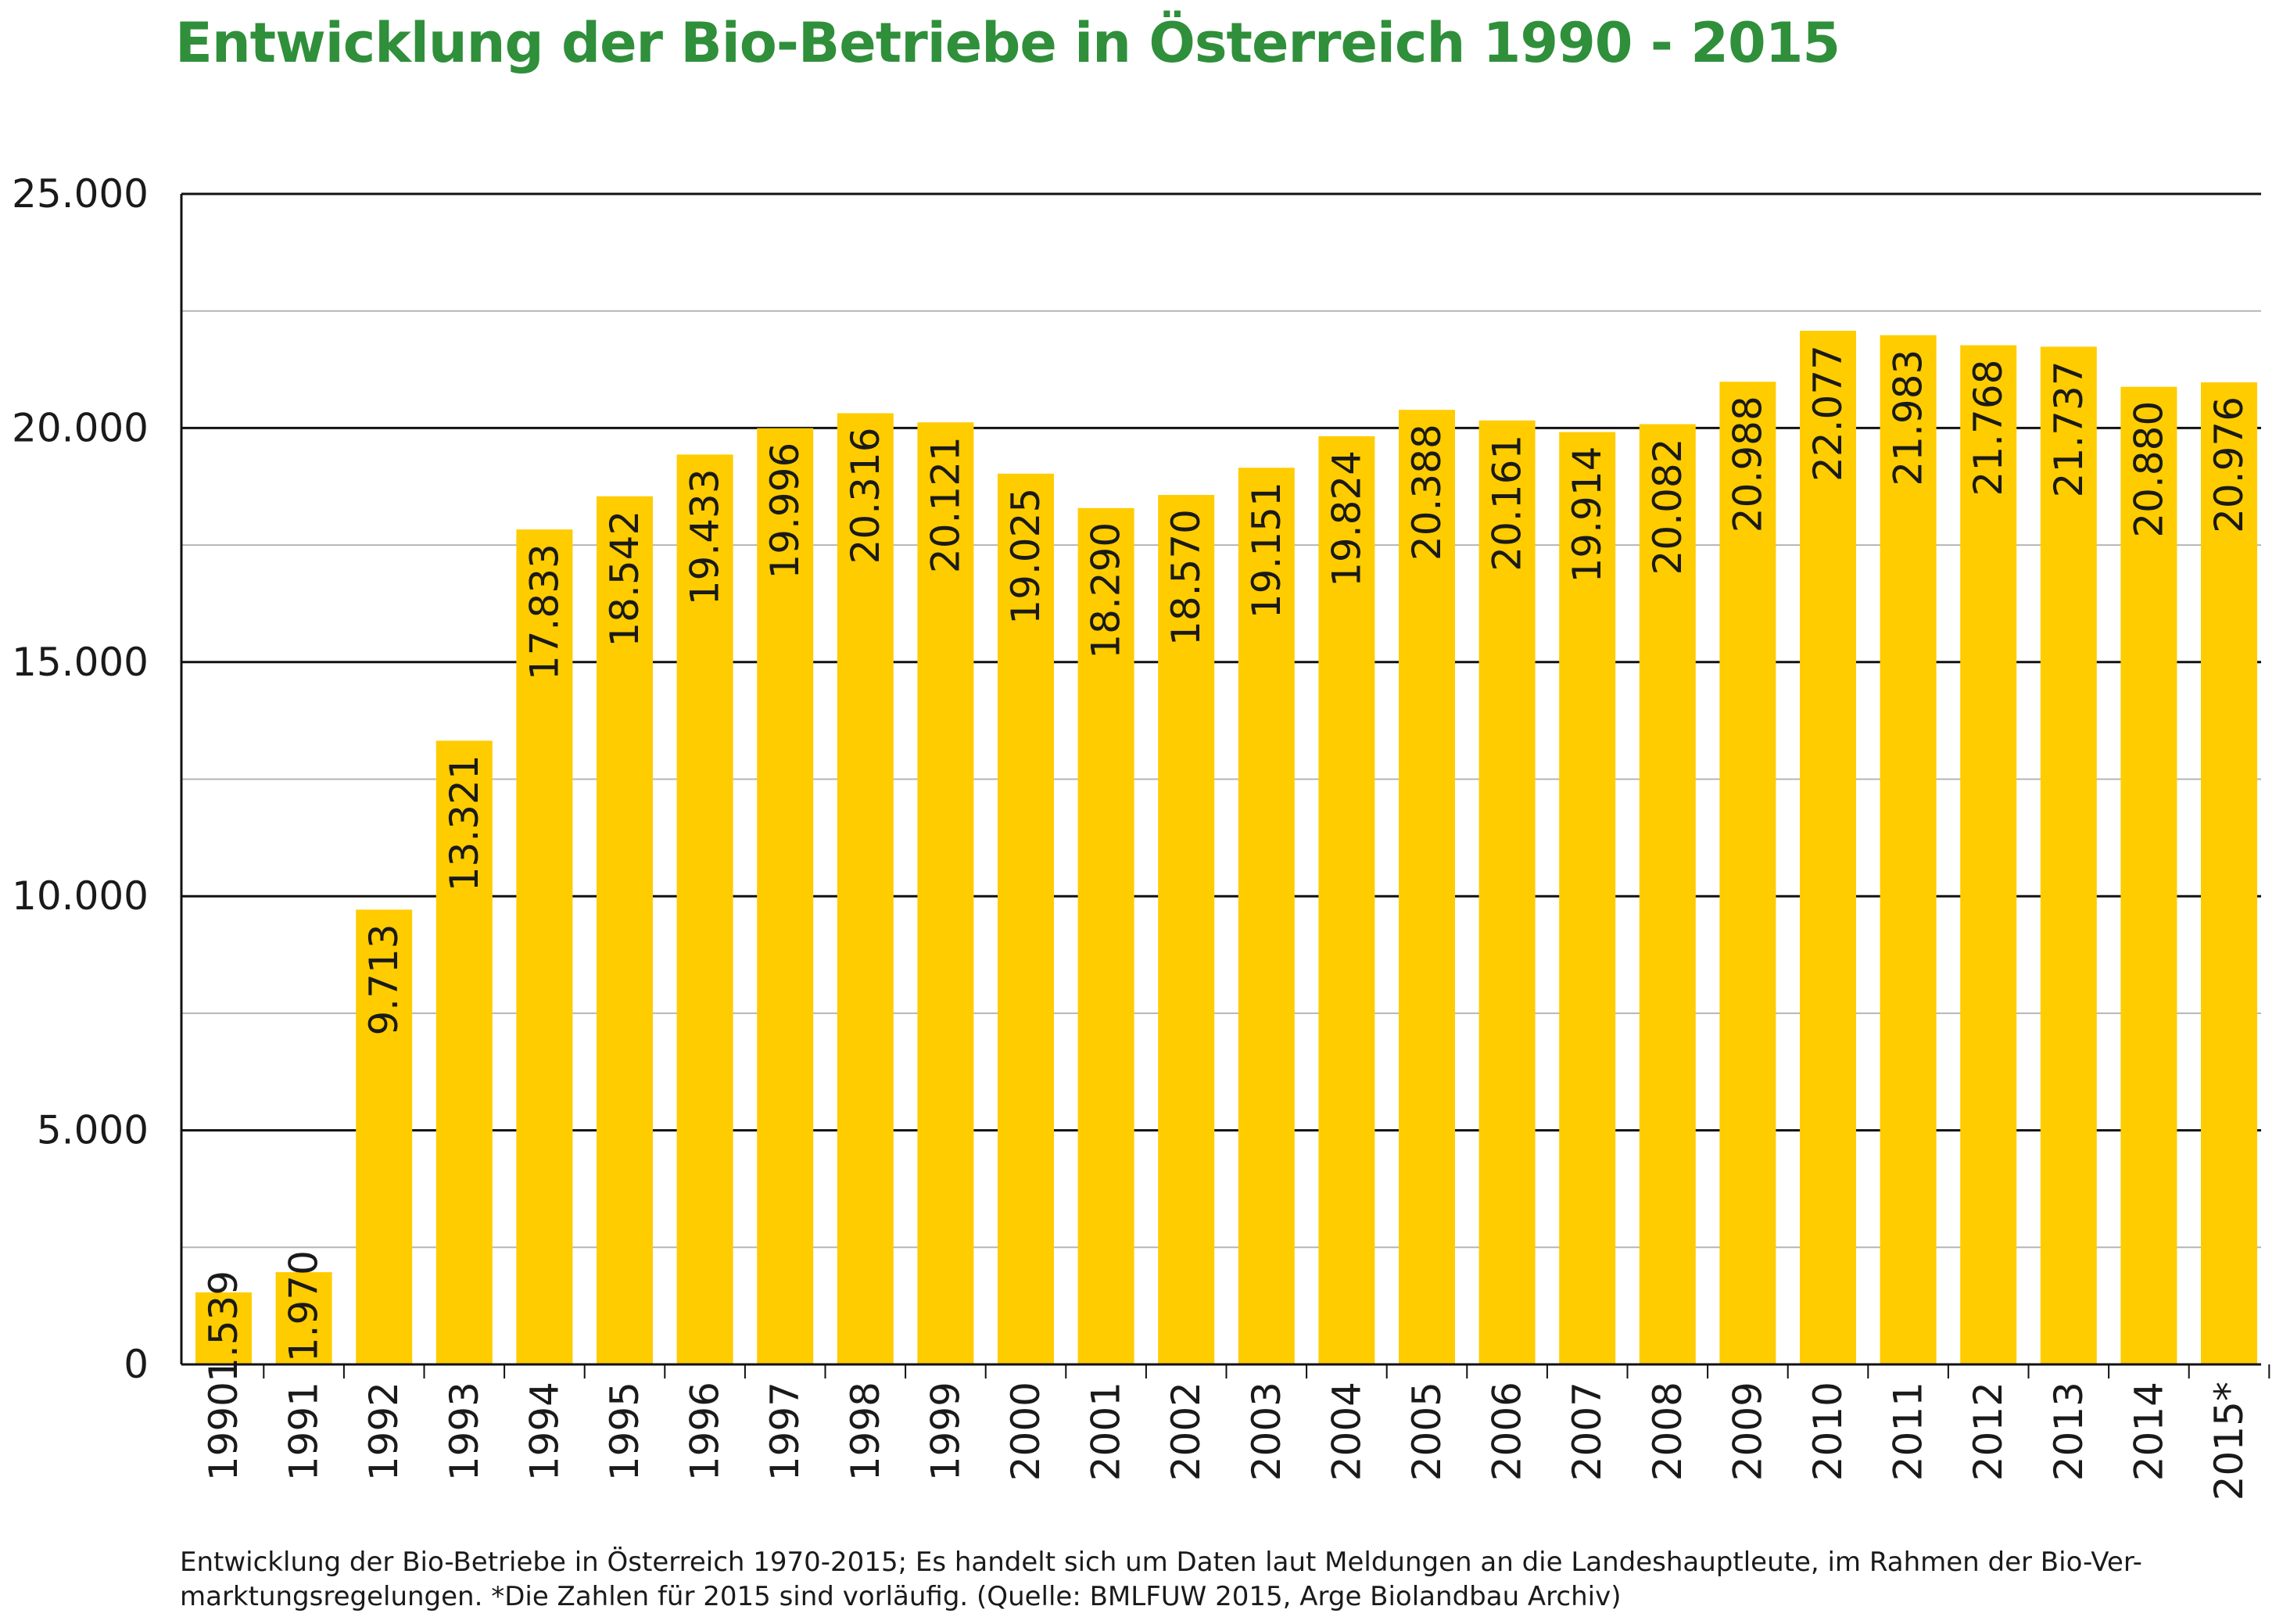 Image resolution: width=2283 pixels, height=1624 pixels. I want to click on y-tick-label: 10.000, so click(80, 896).